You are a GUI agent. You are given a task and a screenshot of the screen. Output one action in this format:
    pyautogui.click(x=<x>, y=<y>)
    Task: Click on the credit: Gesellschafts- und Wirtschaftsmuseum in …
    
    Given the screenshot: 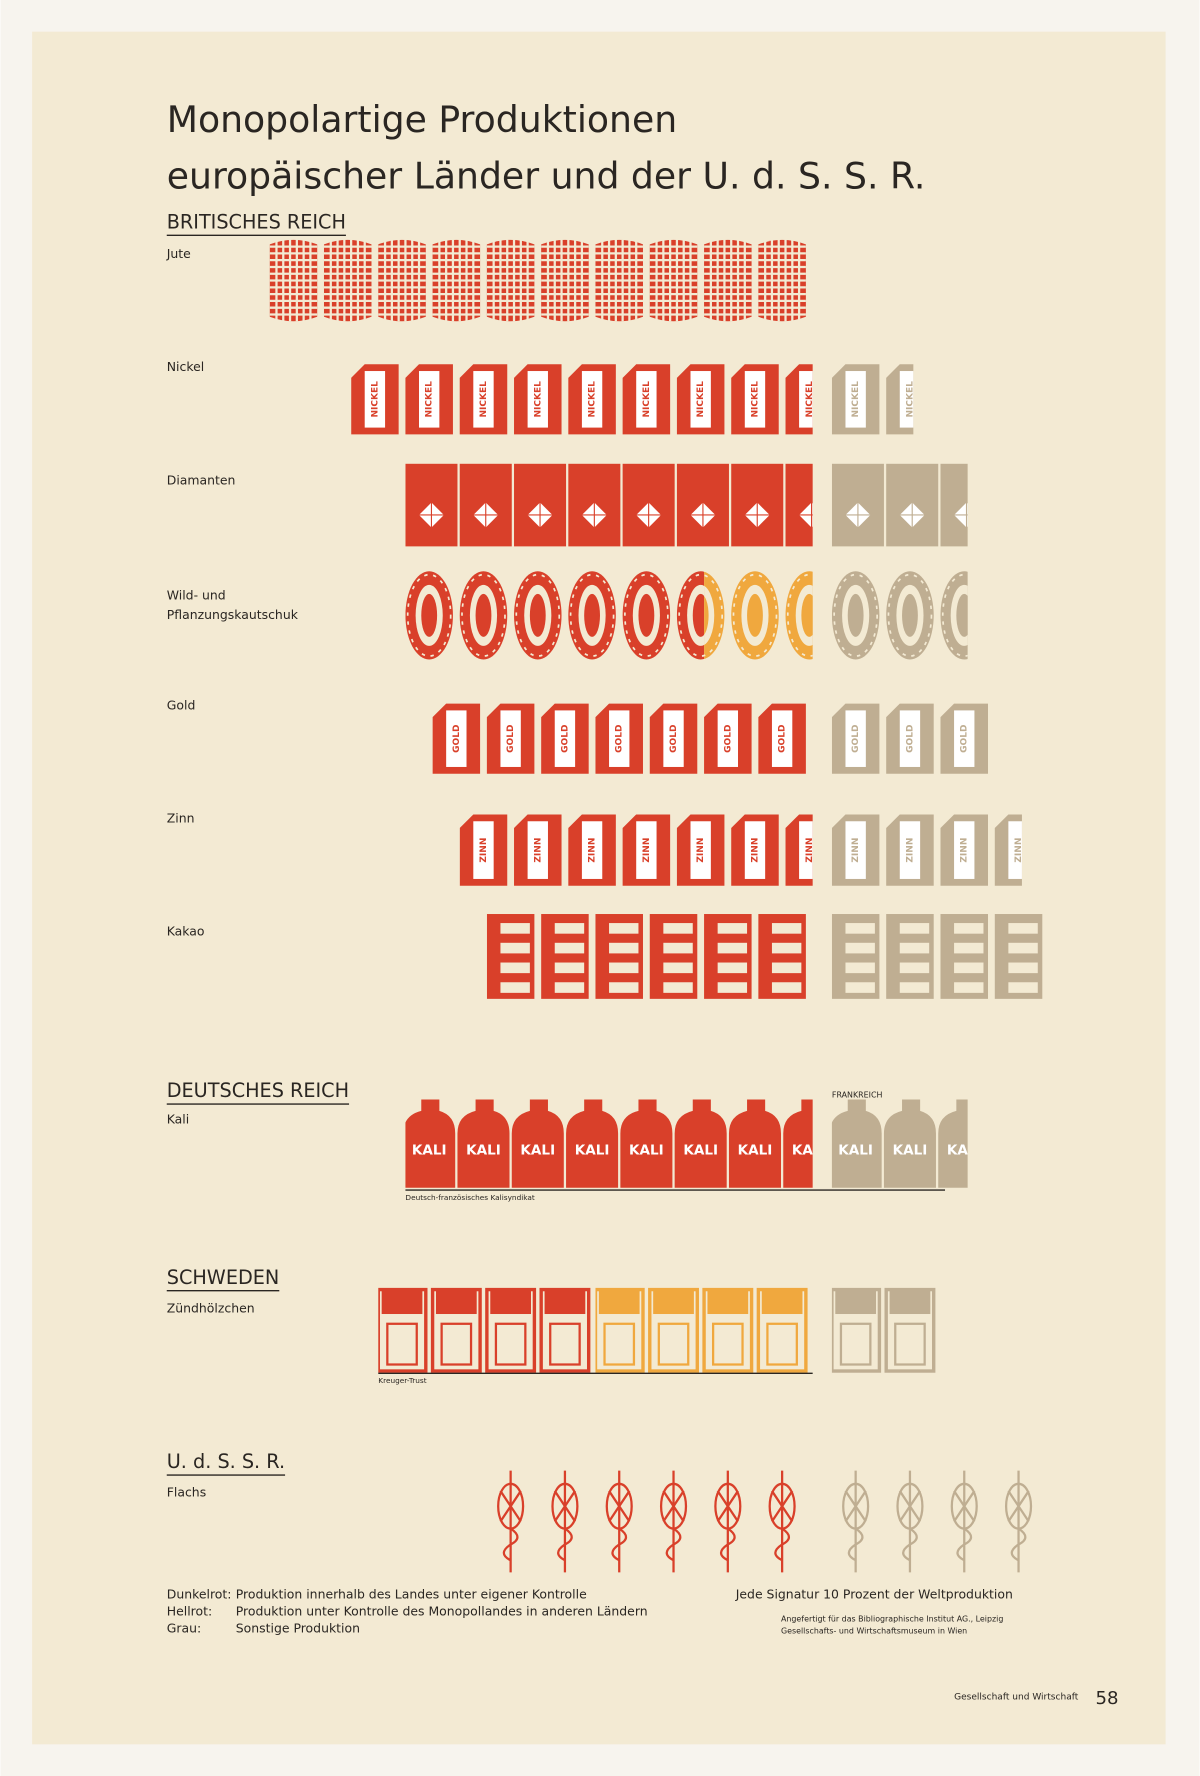 What is the action you would take?
    pyautogui.click(x=874, y=1631)
    